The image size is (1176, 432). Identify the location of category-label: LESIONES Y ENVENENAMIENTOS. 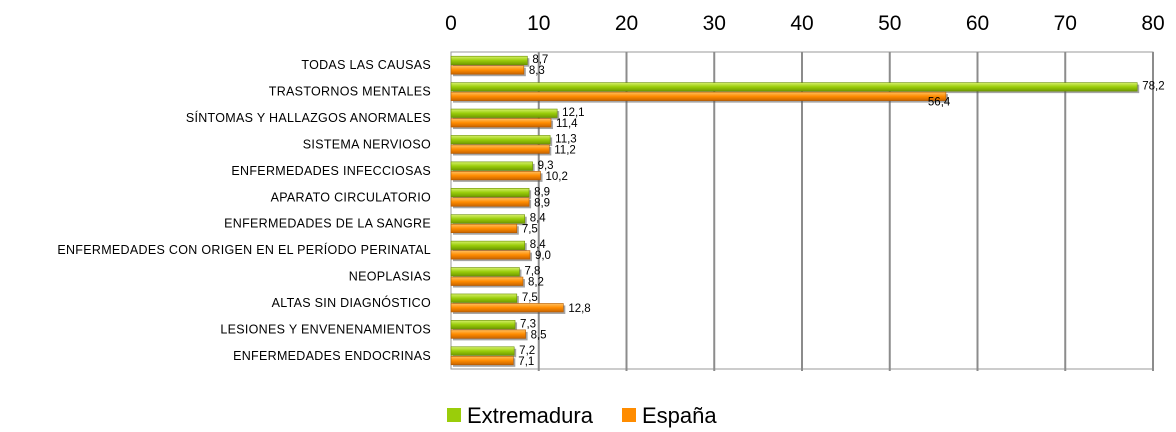
(325, 329).